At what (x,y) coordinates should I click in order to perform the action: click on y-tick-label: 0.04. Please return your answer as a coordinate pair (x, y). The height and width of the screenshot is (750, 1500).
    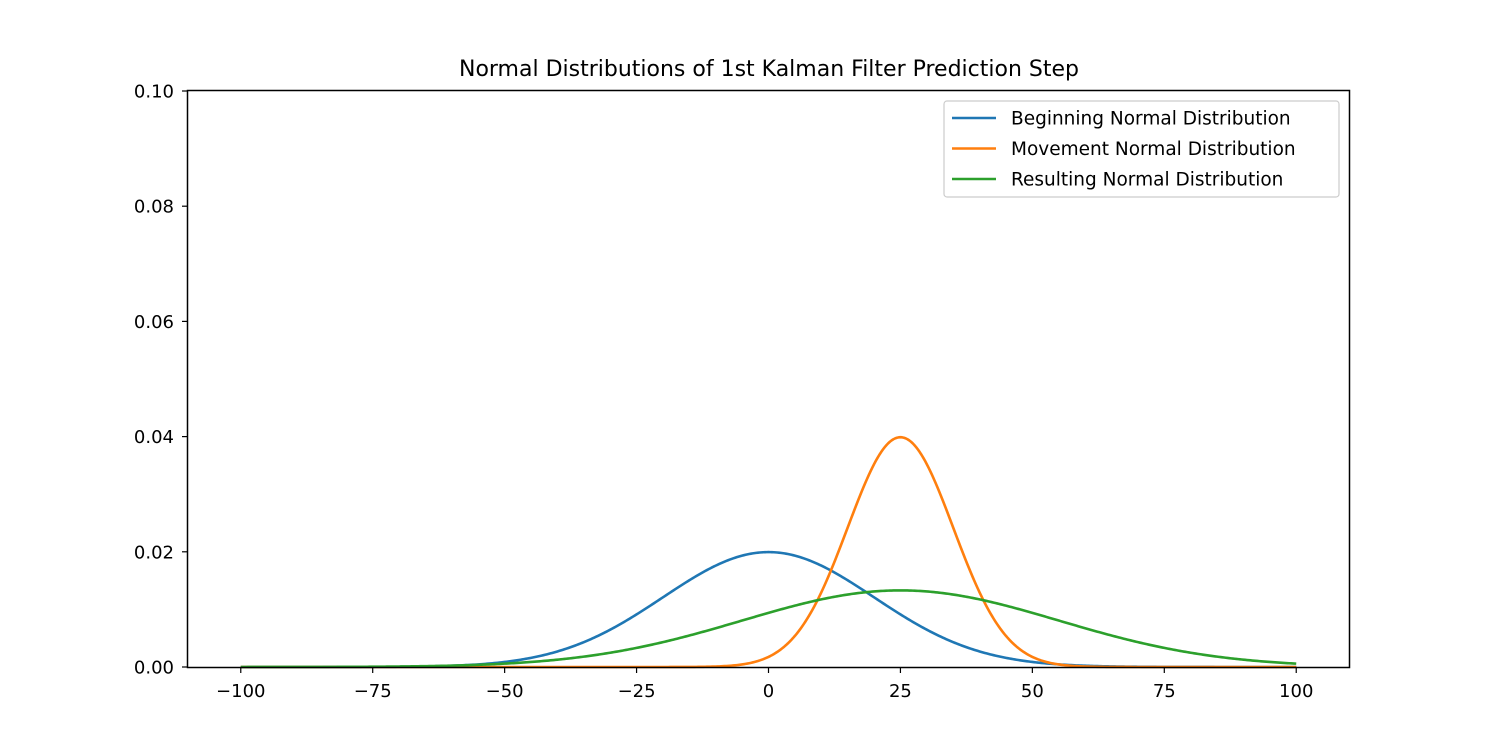
    Looking at the image, I should click on (154, 437).